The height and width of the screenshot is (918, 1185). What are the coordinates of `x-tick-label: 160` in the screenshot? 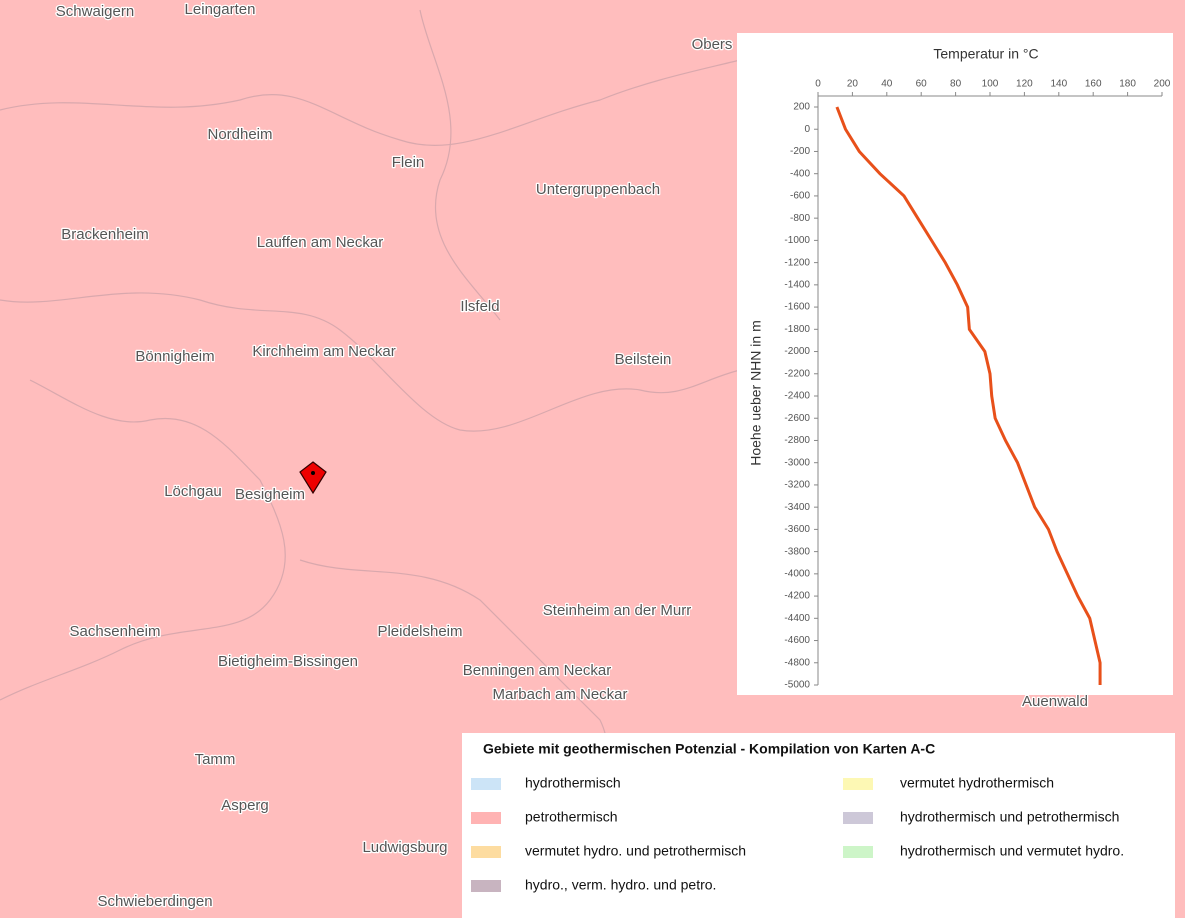 It's located at (1093, 84).